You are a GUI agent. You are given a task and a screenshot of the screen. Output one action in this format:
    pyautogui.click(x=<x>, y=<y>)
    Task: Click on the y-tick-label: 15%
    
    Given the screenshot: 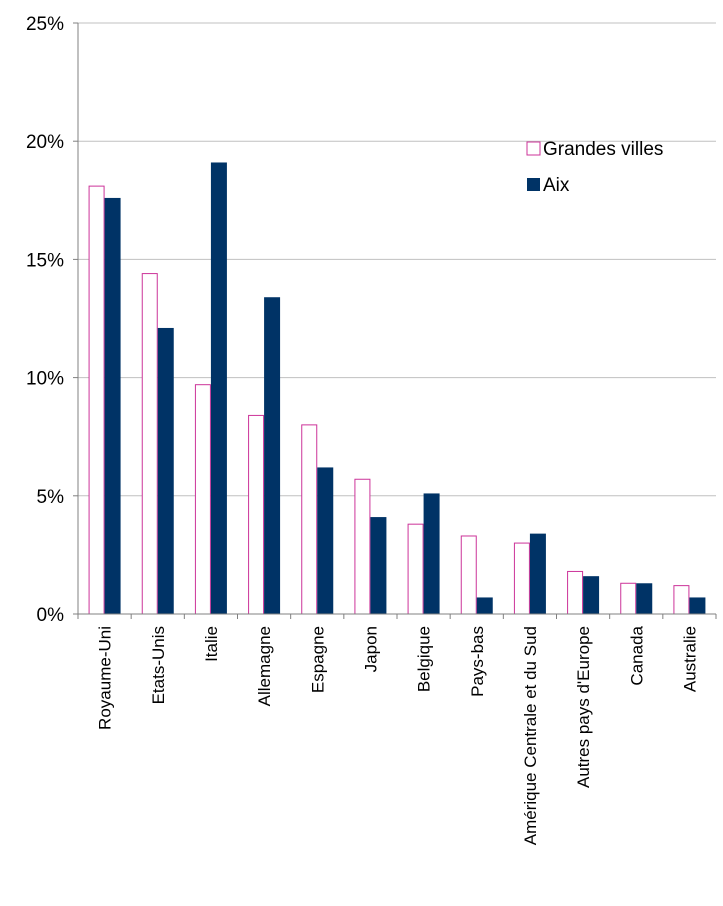 What is the action you would take?
    pyautogui.click(x=45, y=260)
    